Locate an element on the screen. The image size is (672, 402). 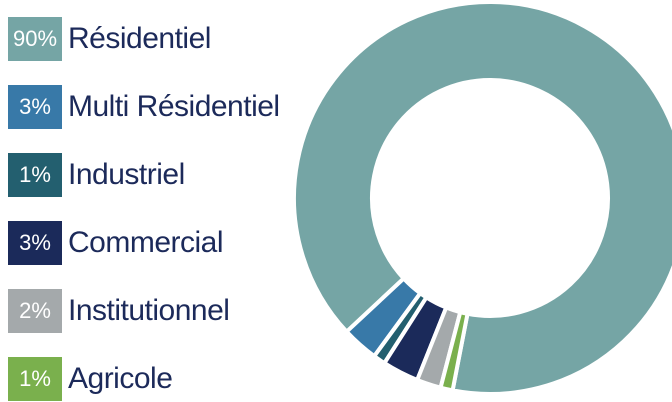
legend-swatch: 2% is located at coordinates (35, 311).